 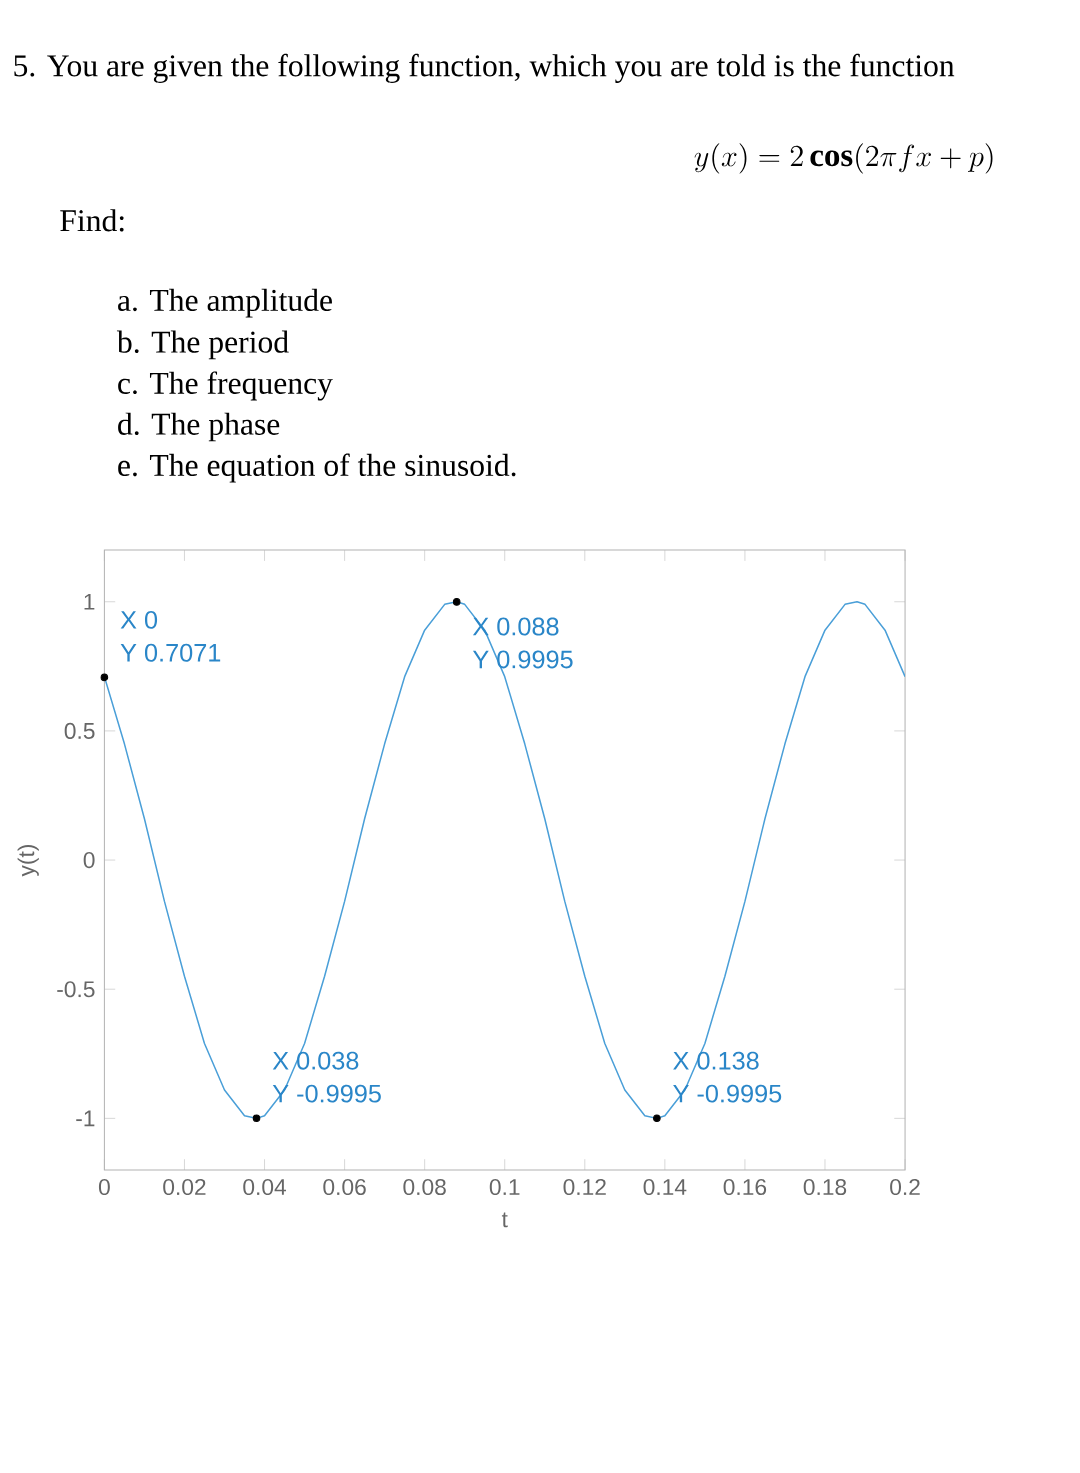 What do you see at coordinates (745, 1187) in the screenshot?
I see `x-tick-label: 0.16` at bounding box center [745, 1187].